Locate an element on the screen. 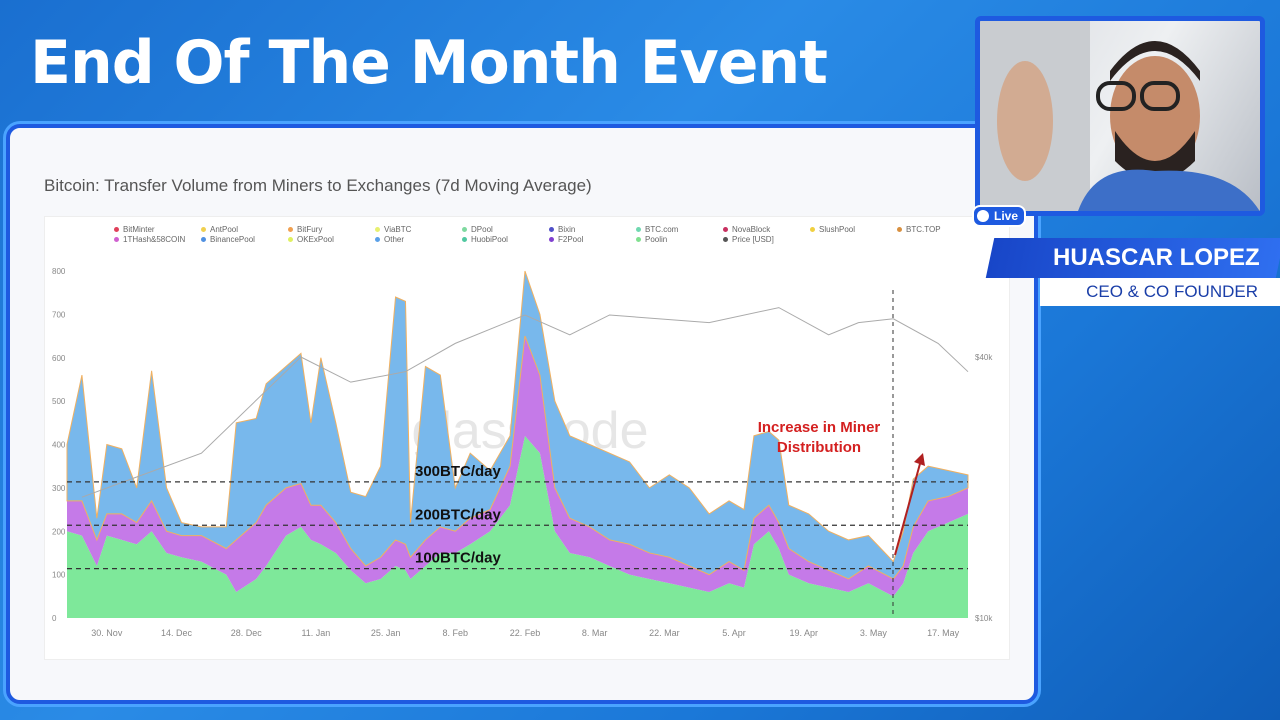 This screenshot has width=1280, height=720. annotation-text: Distribution is located at coordinates (819, 447).